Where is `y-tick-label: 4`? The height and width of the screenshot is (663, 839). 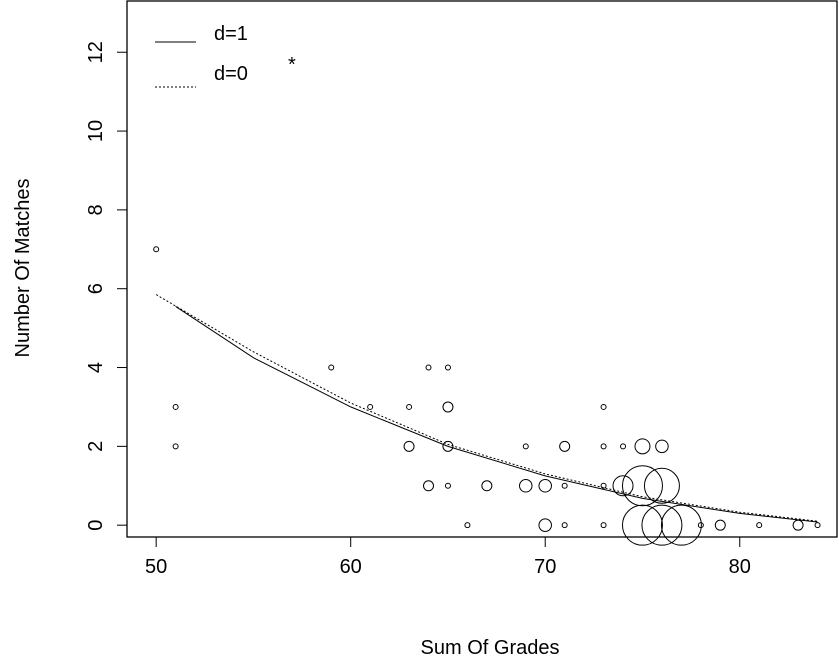 y-tick-label: 4 is located at coordinates (96, 367).